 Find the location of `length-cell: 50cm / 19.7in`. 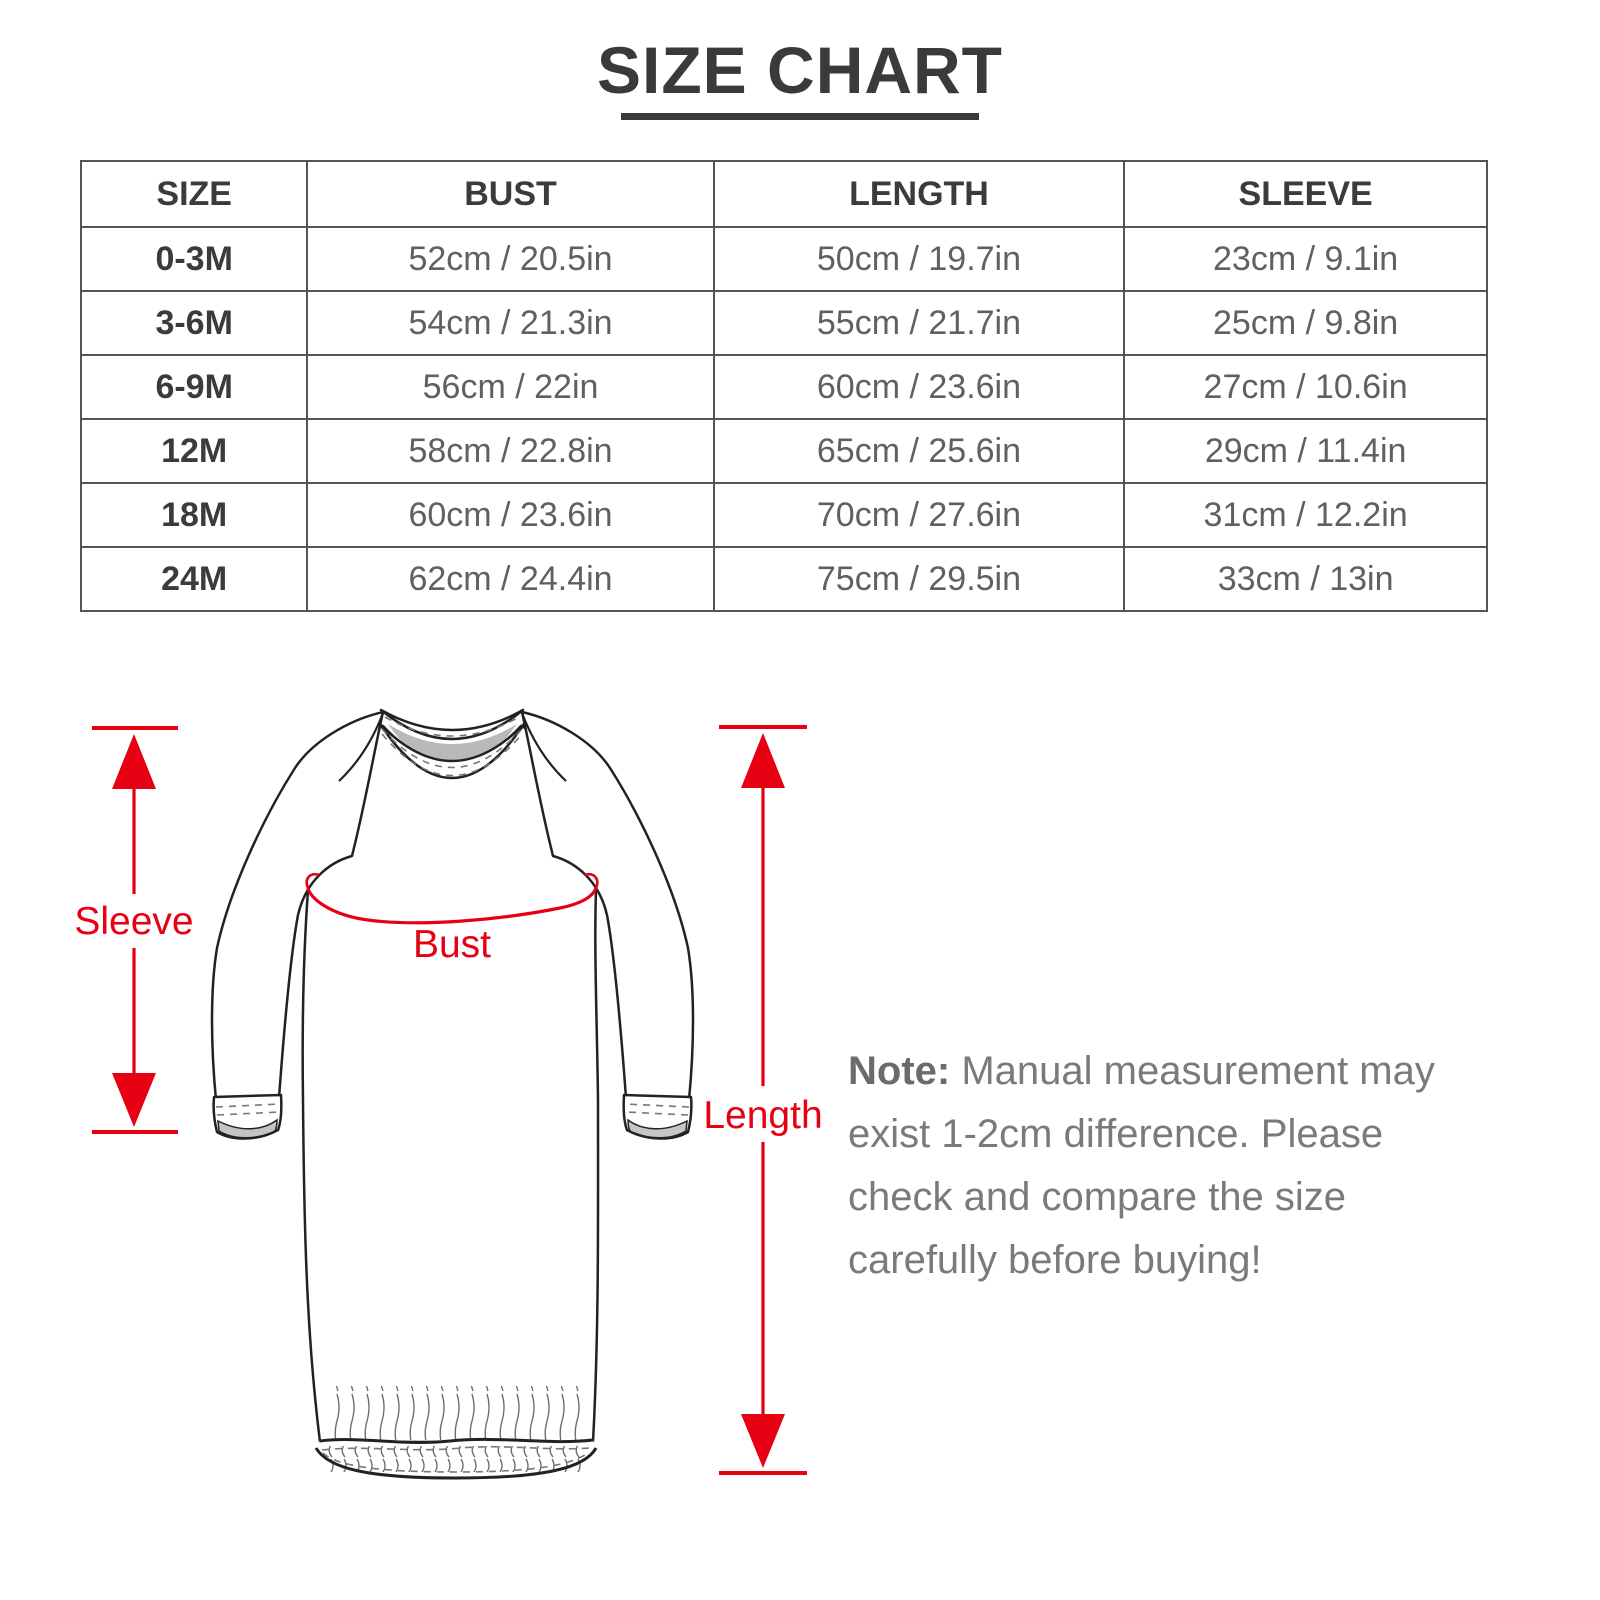

length-cell: 50cm / 19.7in is located at coordinates (919, 259).